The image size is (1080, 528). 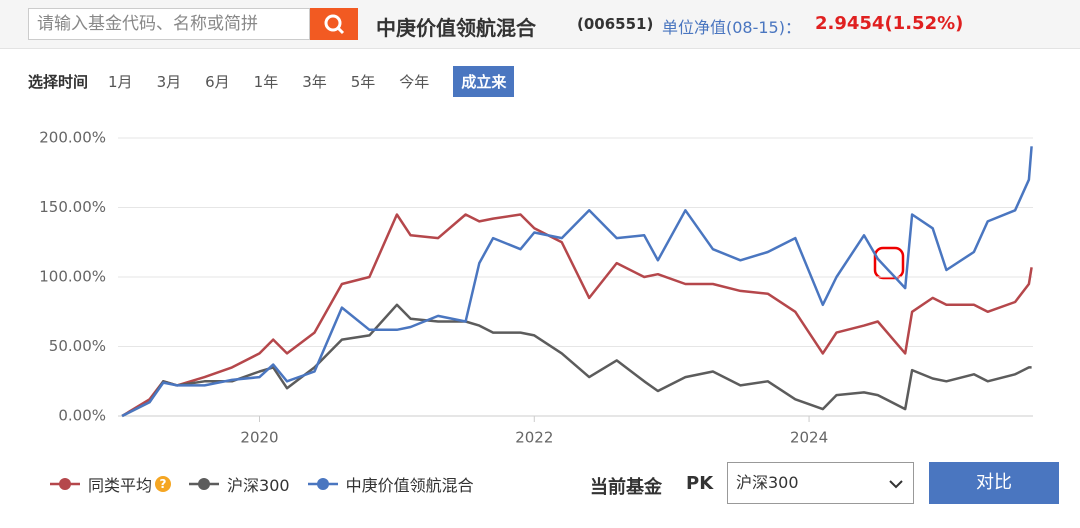 What do you see at coordinates (169, 24) in the screenshot?
I see `search-input: 请输入基金代码、名称或简拼` at bounding box center [169, 24].